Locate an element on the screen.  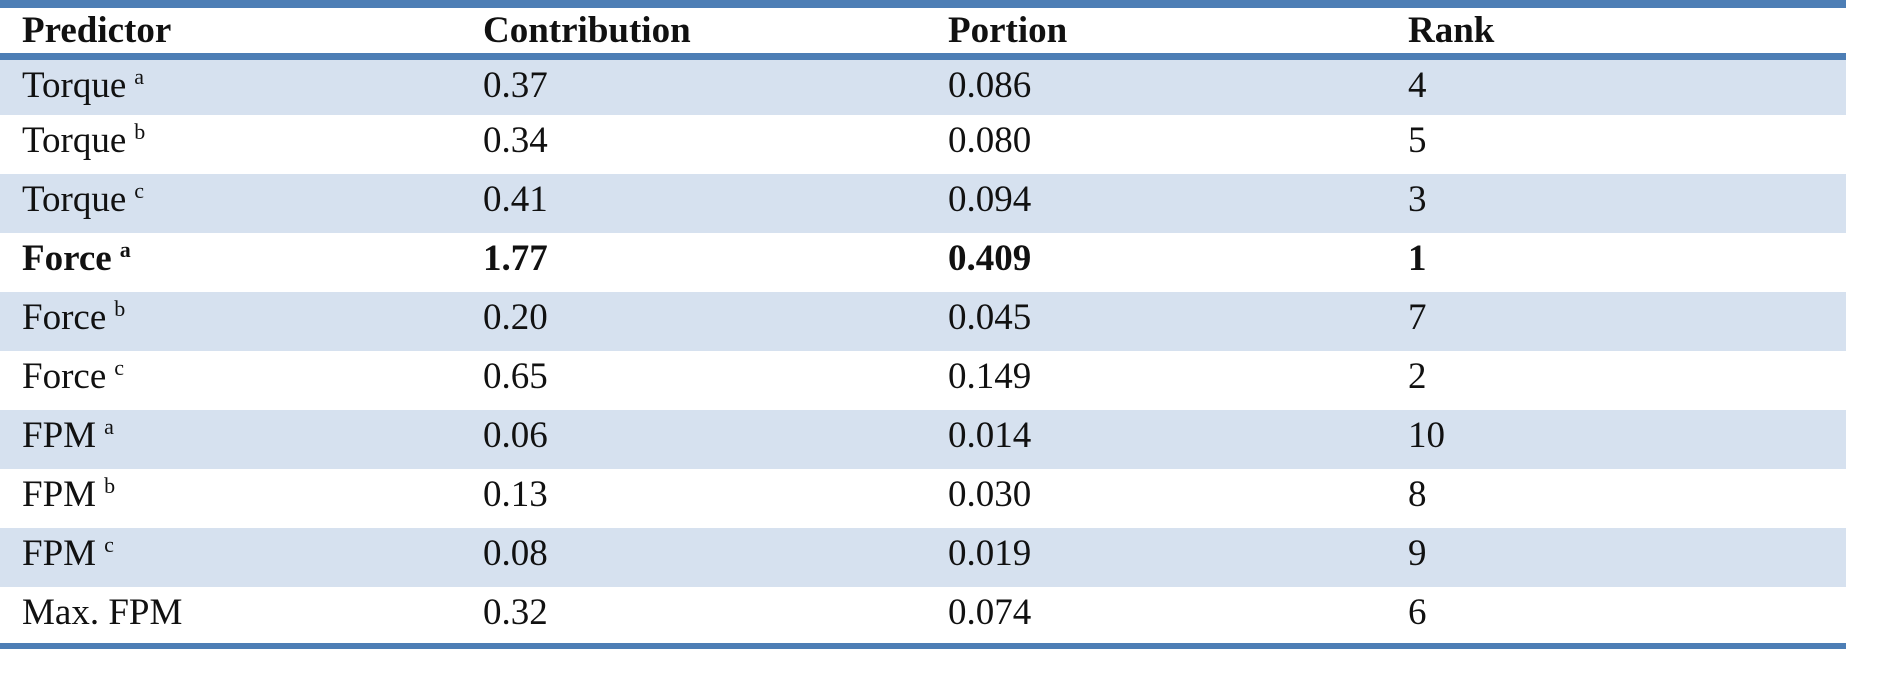
column-header-portion: Portion is located at coordinates (1156, 32).